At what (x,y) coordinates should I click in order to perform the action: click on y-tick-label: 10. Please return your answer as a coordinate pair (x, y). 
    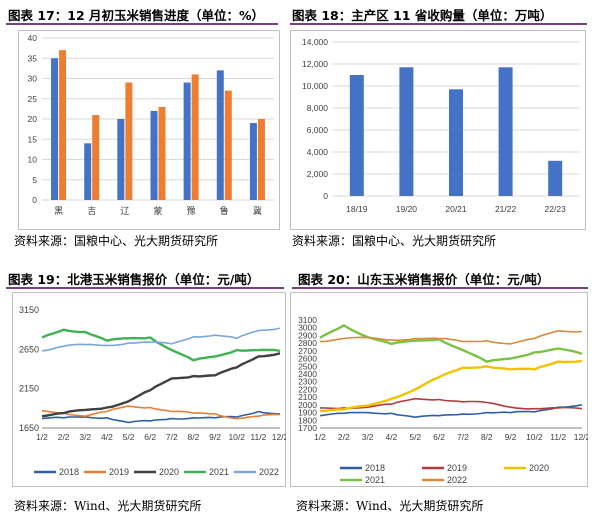
    Looking at the image, I should click on (33, 160).